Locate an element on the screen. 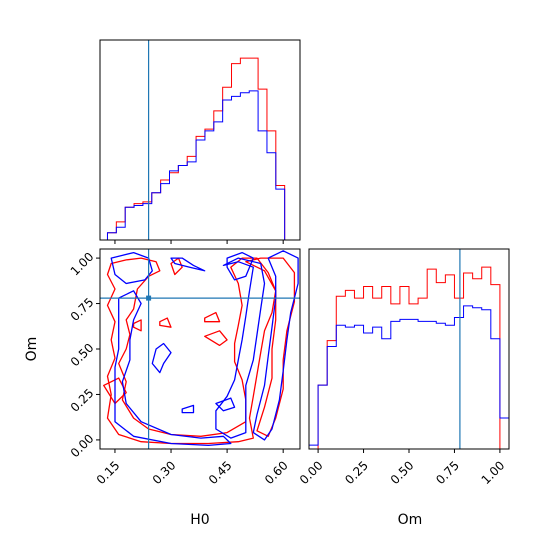 Image resolution: width=550 pixels, height=550 pixels. contour-y-tick-label: 0.25 is located at coordinates (82, 400).